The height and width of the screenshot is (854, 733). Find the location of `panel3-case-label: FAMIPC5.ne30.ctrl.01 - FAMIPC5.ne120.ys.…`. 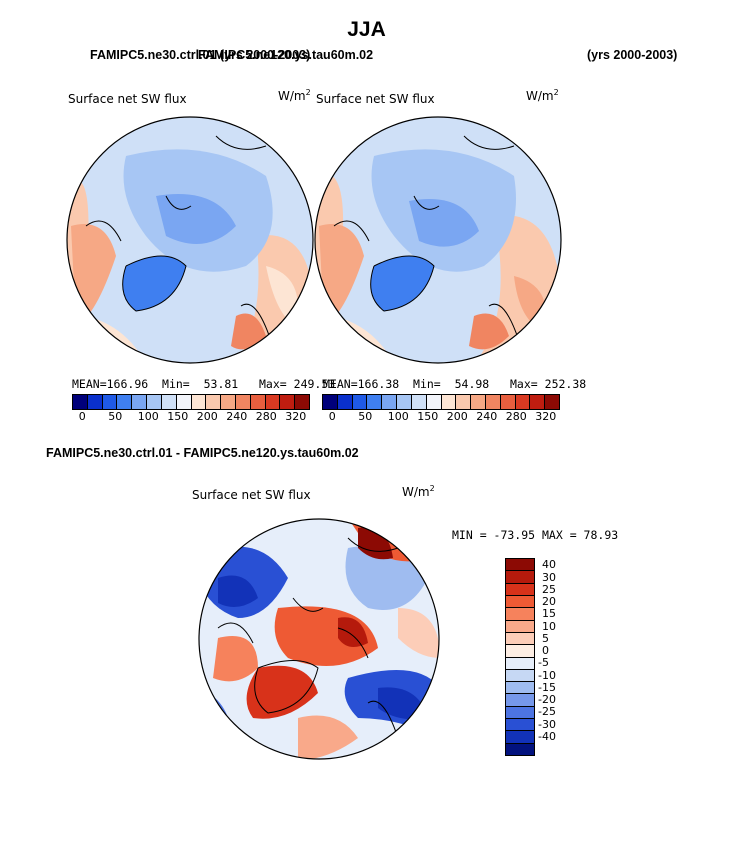

panel3-case-label: FAMIPC5.ne30.ctrl.01 - FAMIPC5.ne120.ys.… is located at coordinates (202, 453).